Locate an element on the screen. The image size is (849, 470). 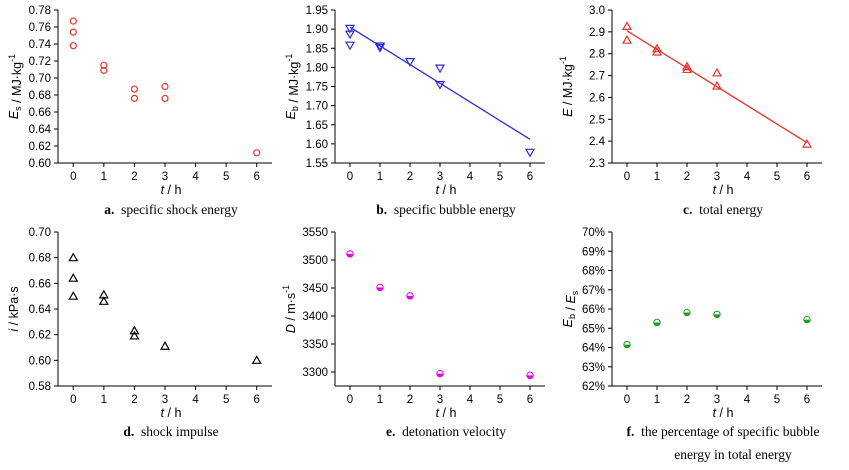
y-tick-label: 64% is located at coordinates (593, 349).